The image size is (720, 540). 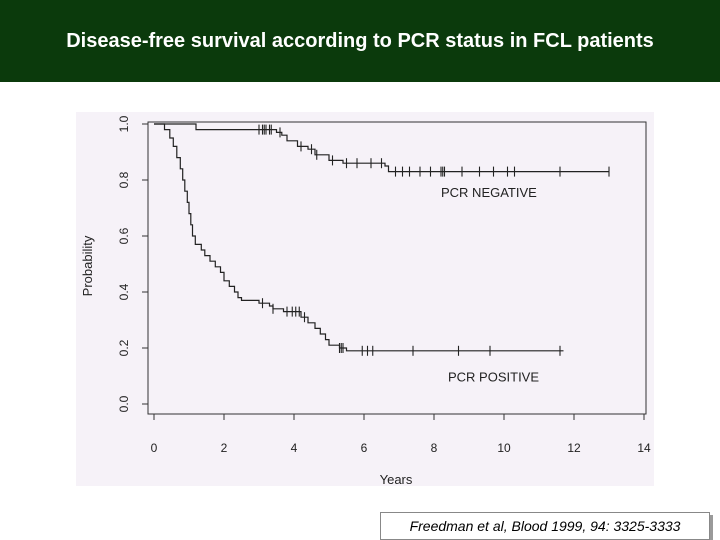 What do you see at coordinates (124, 235) in the screenshot?
I see `y-tick-label: 0.6` at bounding box center [124, 235].